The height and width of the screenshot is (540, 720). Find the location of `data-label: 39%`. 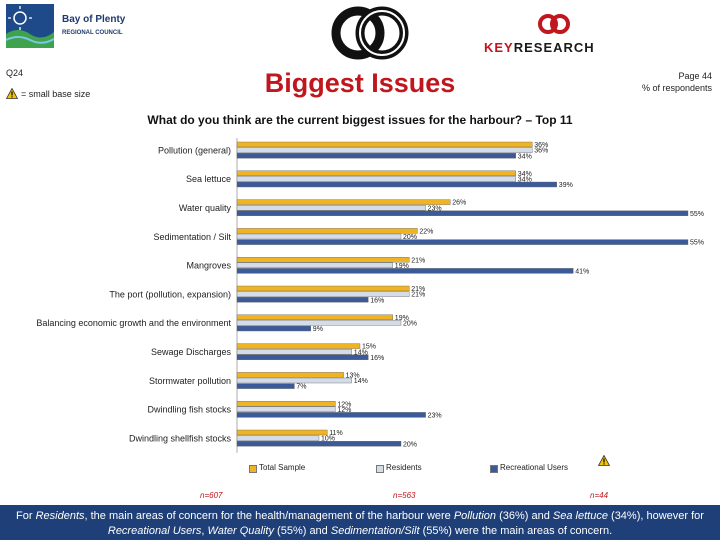

data-label: 39% is located at coordinates (566, 185).